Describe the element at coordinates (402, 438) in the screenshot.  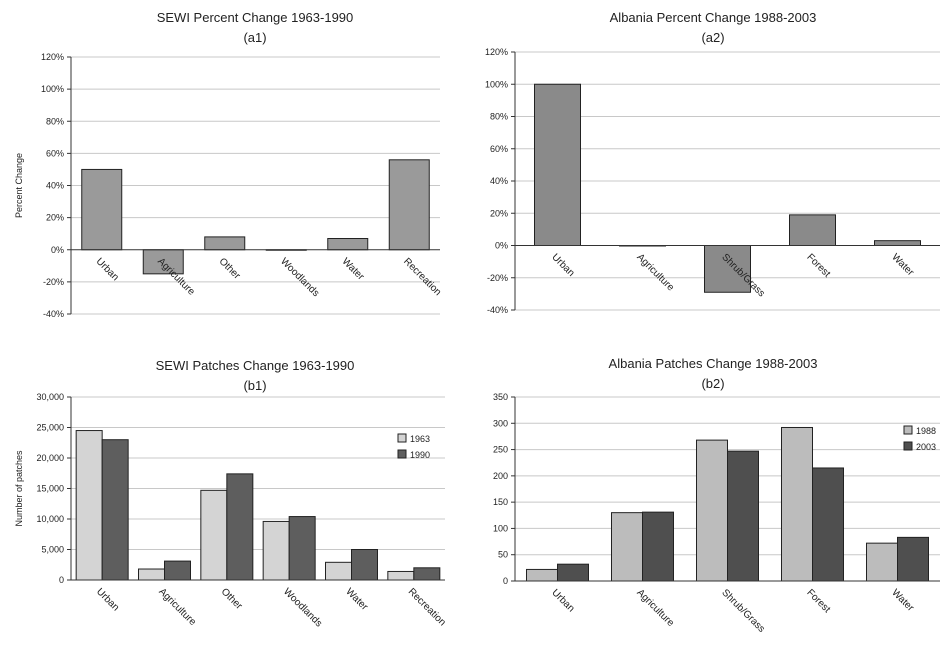
I see `legend-swatch-1963` at that location.